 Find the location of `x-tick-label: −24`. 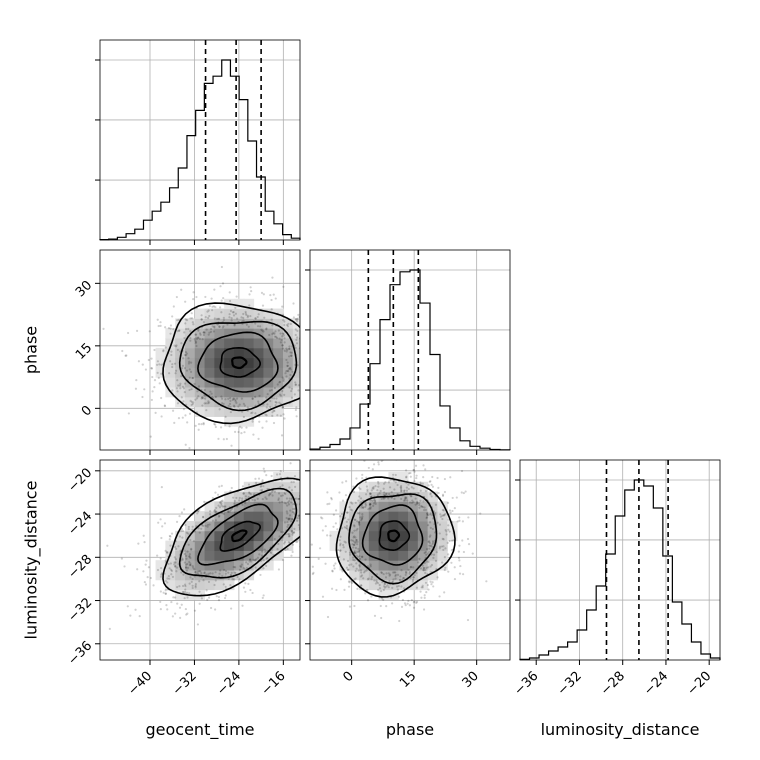

x-tick-label: −24 is located at coordinates (229, 684).